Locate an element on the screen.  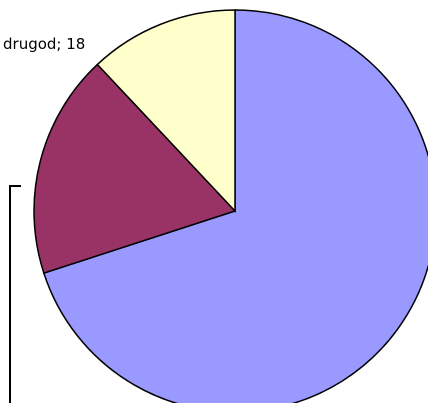
data-label-drugod: drugod; 18 is located at coordinates (44, 44).